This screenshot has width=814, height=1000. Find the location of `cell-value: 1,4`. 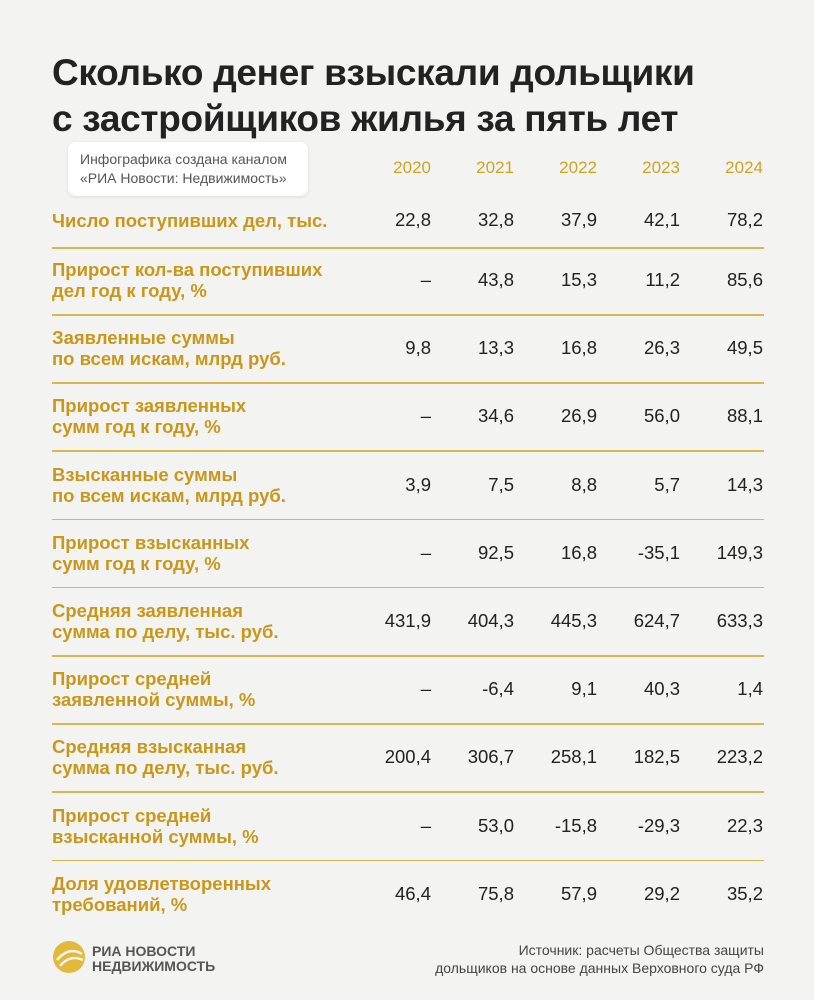

cell-value: 1,4 is located at coordinates (750, 689).